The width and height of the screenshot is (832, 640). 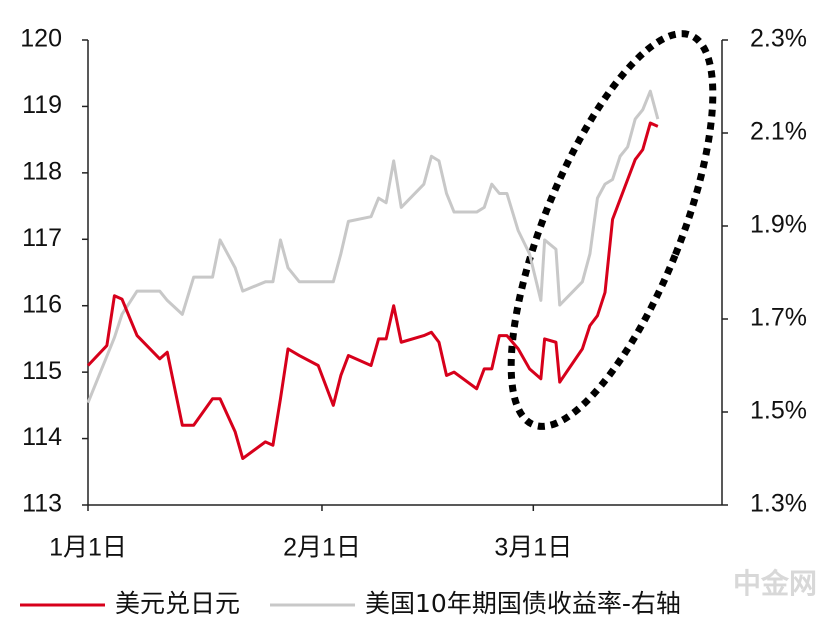 I want to click on y-tick-label: 115, so click(x=42, y=371).